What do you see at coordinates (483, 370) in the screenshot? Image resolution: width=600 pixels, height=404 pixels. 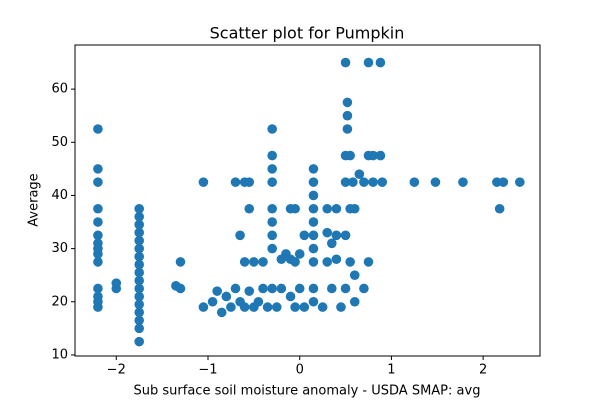 I see `x-tick-label: 2` at bounding box center [483, 370].